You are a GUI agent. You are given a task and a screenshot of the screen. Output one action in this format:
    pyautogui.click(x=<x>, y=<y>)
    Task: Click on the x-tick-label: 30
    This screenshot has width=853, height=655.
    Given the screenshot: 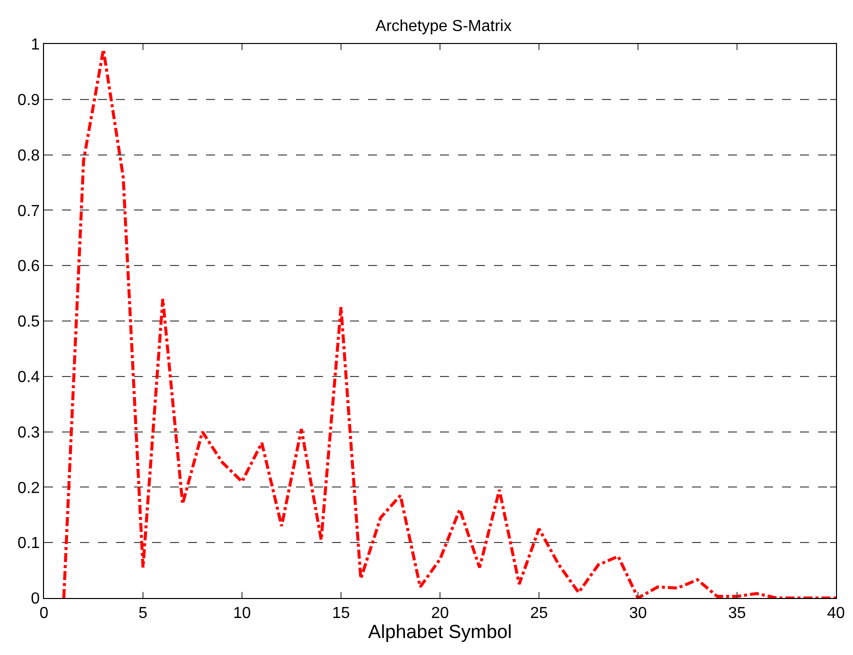 What is the action you would take?
    pyautogui.click(x=638, y=613)
    